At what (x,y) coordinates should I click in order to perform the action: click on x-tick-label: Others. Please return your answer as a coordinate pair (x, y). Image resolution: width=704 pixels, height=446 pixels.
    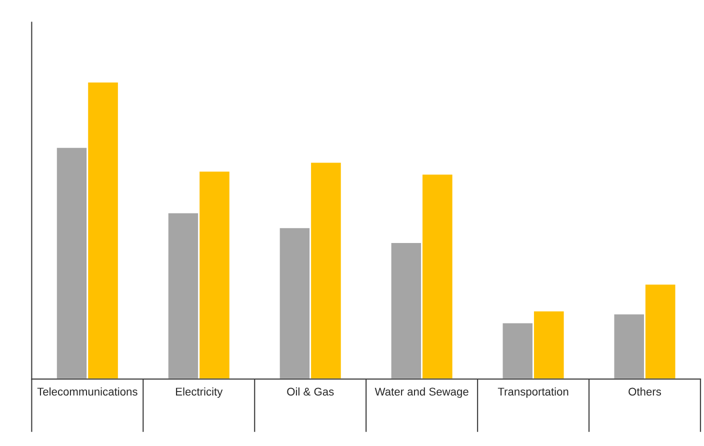
    Looking at the image, I should click on (645, 391).